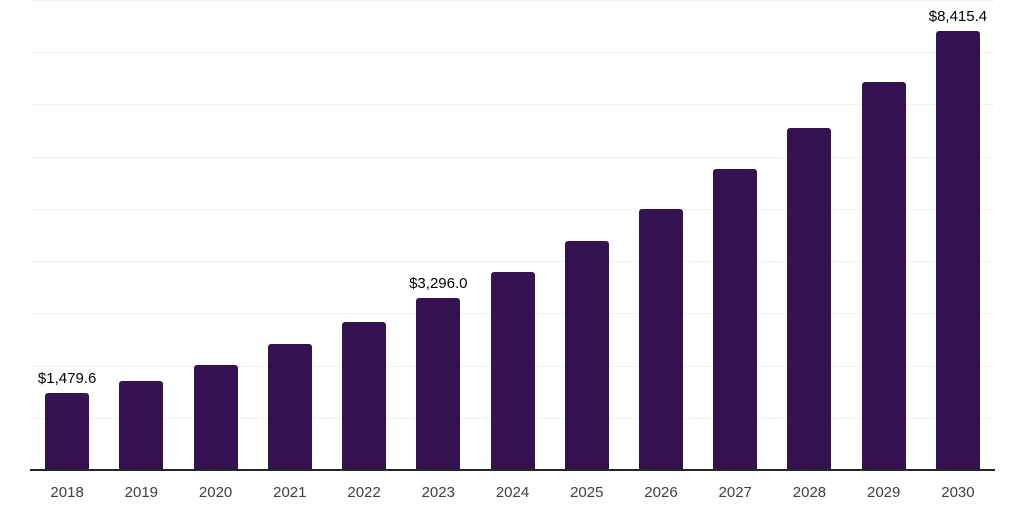  I want to click on bar-value-label: $1,479.6, so click(67, 378).